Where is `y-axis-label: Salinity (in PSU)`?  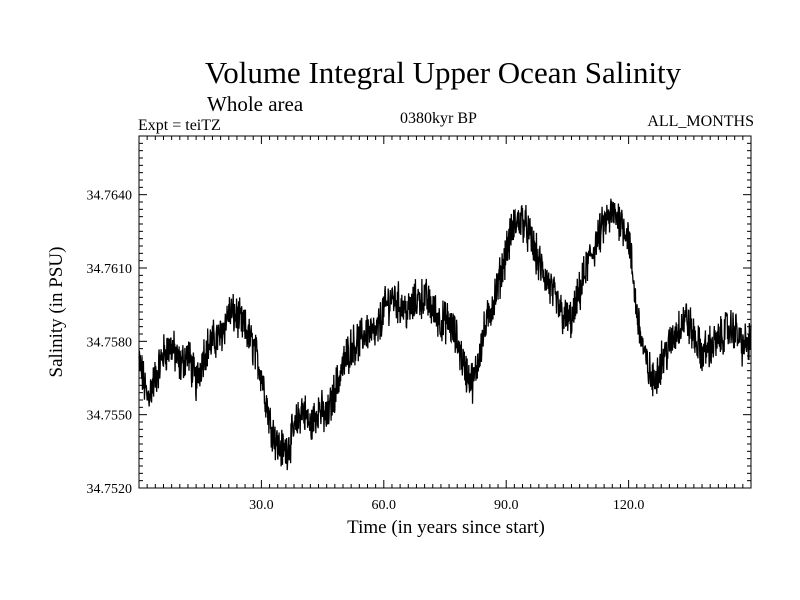 y-axis-label: Salinity (in PSU) is located at coordinates (56, 312).